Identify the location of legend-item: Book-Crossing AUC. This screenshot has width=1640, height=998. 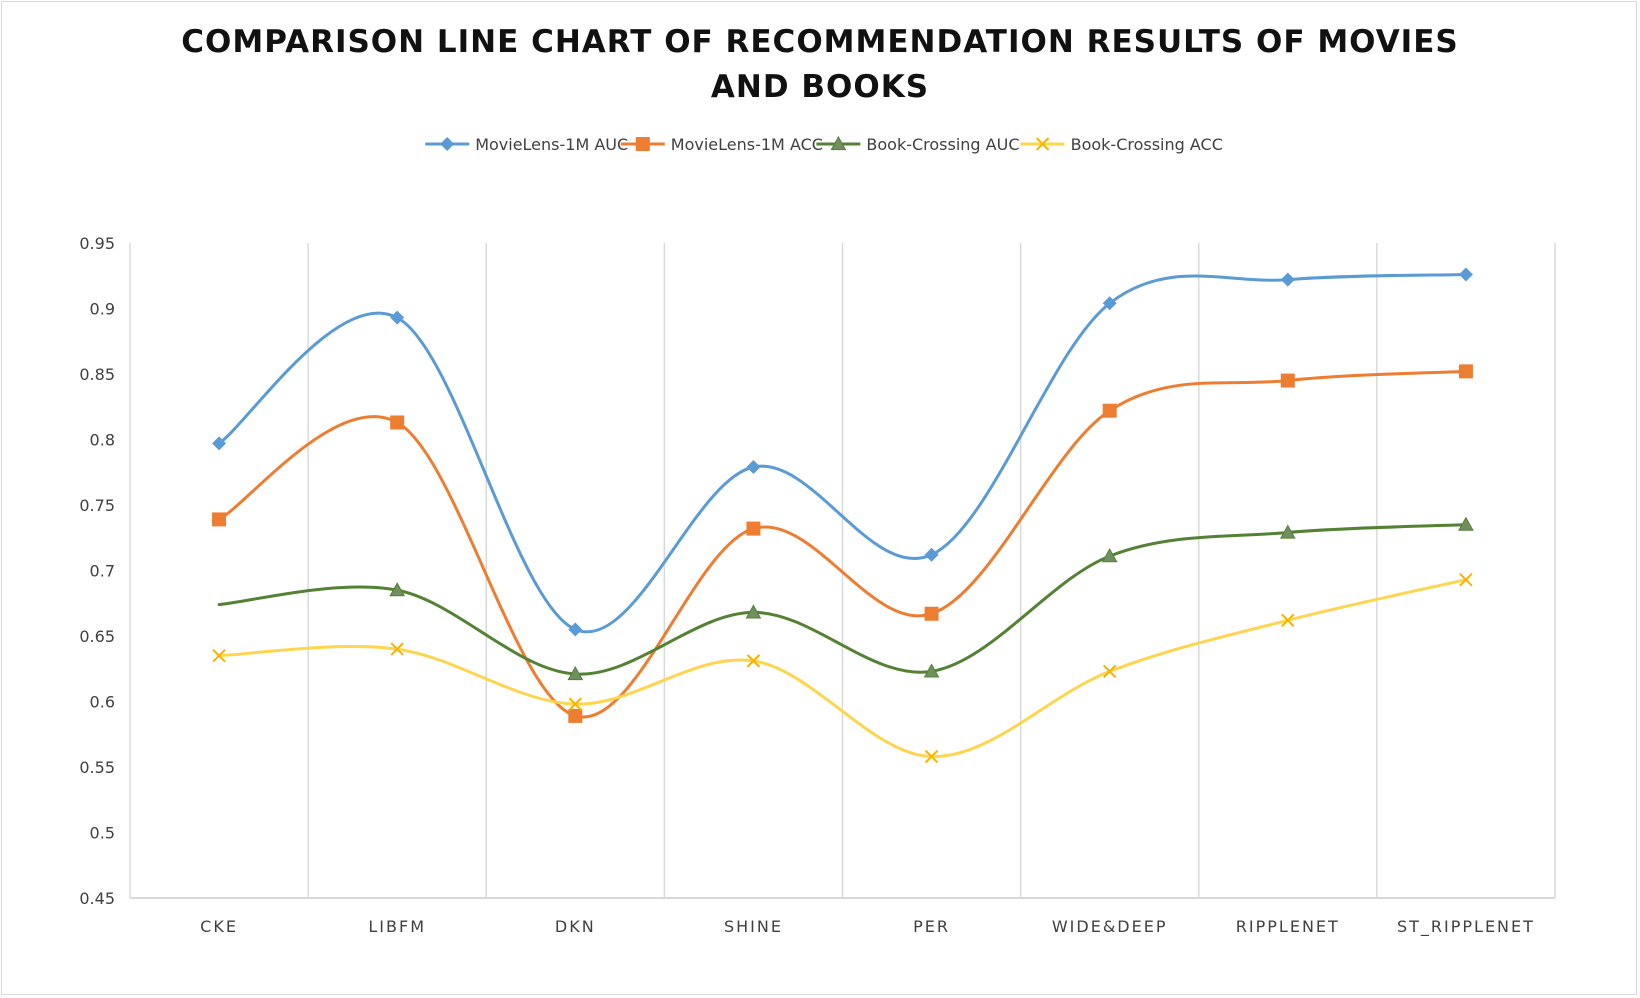
(918, 144).